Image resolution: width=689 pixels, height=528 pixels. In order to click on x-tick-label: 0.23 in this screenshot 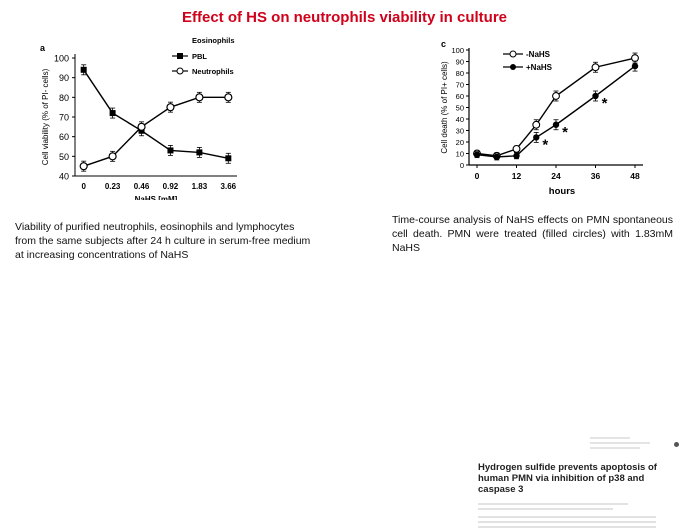, I will do `click(113, 186)`.